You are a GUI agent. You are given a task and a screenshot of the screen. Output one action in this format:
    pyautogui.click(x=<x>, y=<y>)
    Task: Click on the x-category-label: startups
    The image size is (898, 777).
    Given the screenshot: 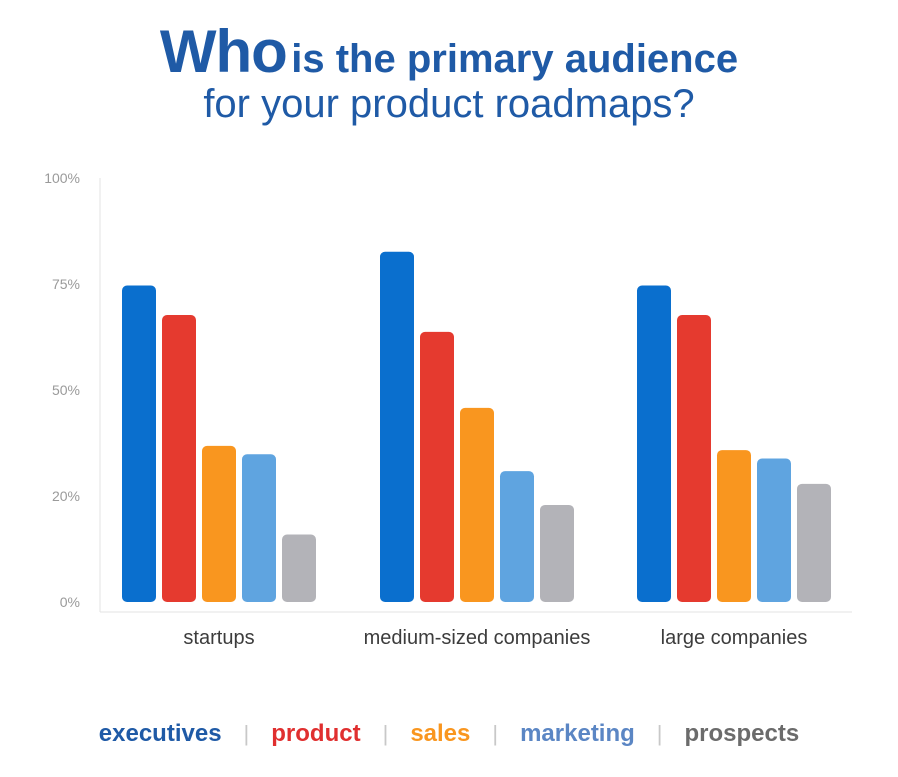 What is the action you would take?
    pyautogui.click(x=218, y=638)
    